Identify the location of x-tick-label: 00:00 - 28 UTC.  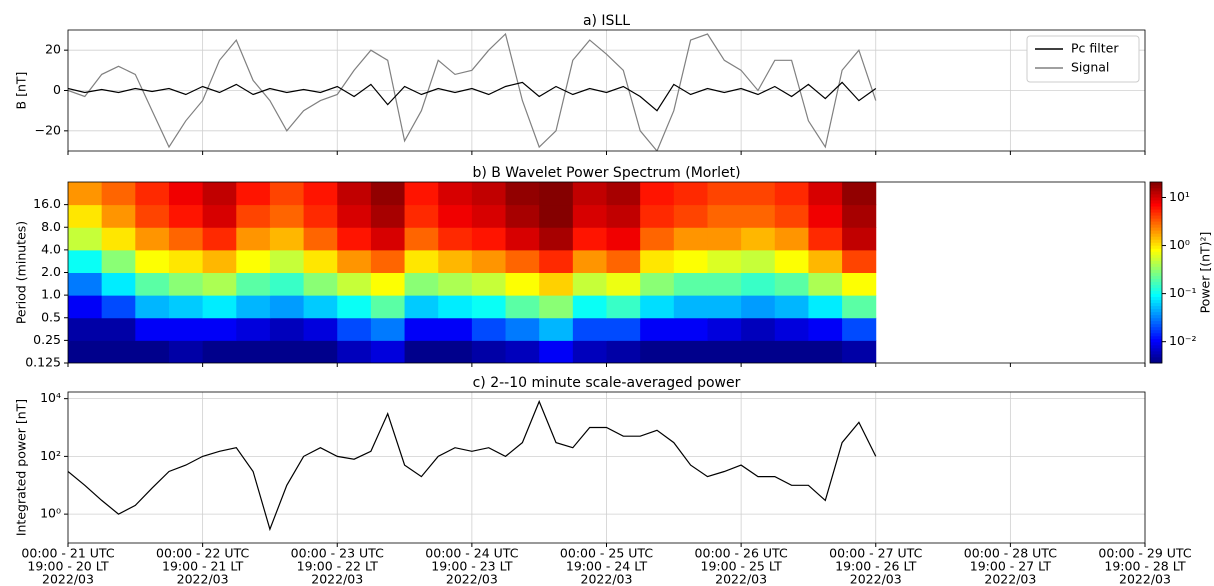
(1010, 553).